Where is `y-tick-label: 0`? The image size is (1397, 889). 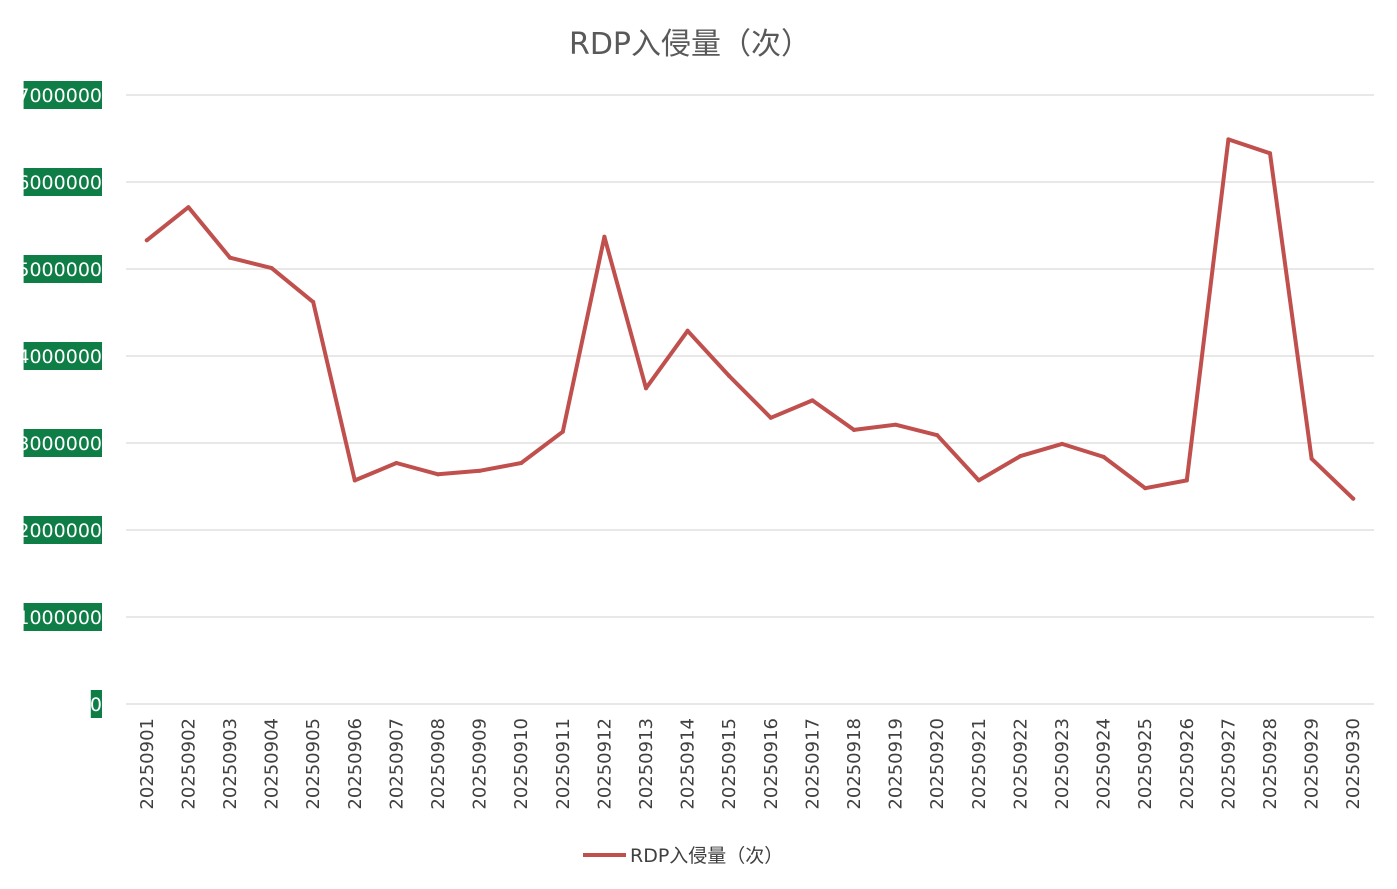
y-tick-label: 0 is located at coordinates (96, 705).